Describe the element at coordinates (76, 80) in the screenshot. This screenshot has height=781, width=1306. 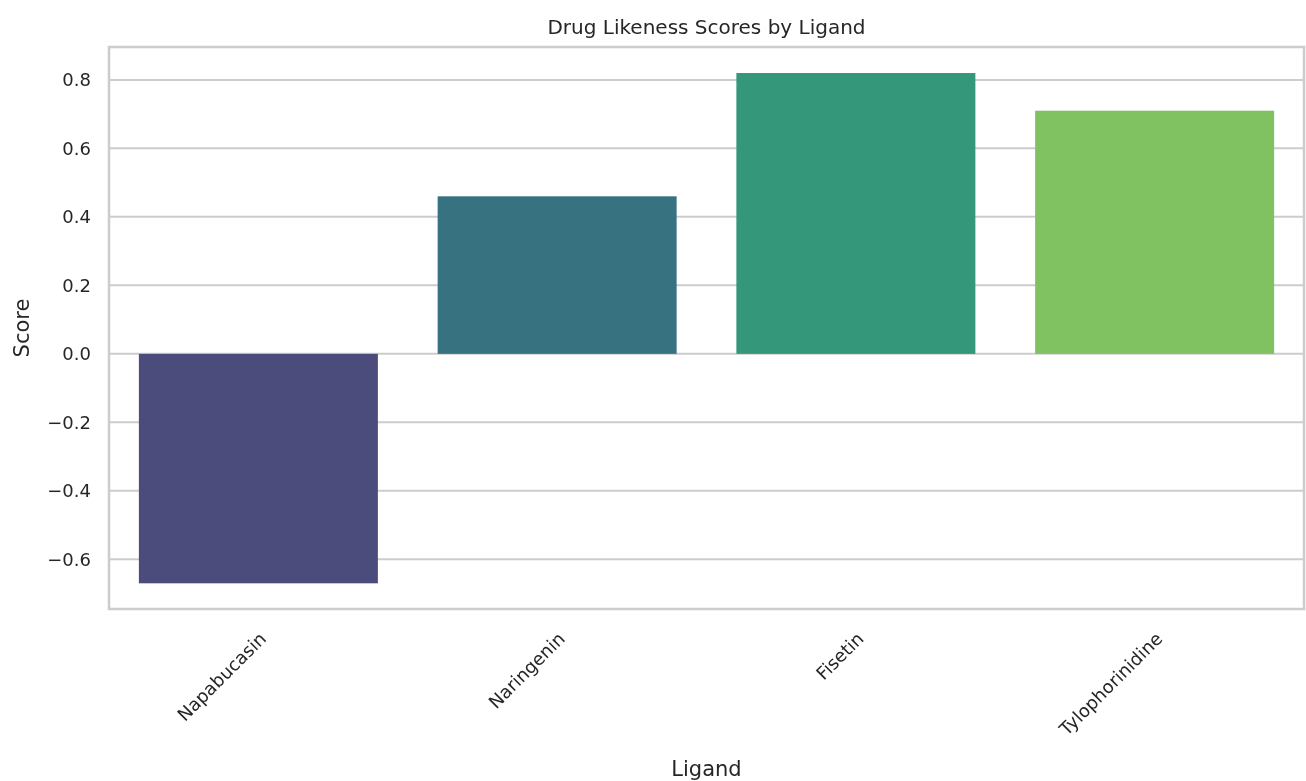
I see `y-tick-label: 0.8` at that location.